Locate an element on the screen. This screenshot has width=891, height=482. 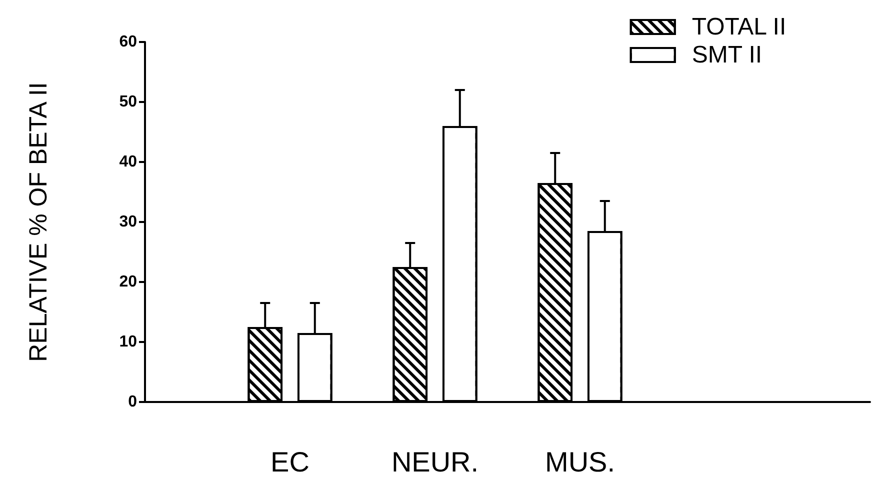
y-tick-label: 50 is located at coordinates (128, 102).